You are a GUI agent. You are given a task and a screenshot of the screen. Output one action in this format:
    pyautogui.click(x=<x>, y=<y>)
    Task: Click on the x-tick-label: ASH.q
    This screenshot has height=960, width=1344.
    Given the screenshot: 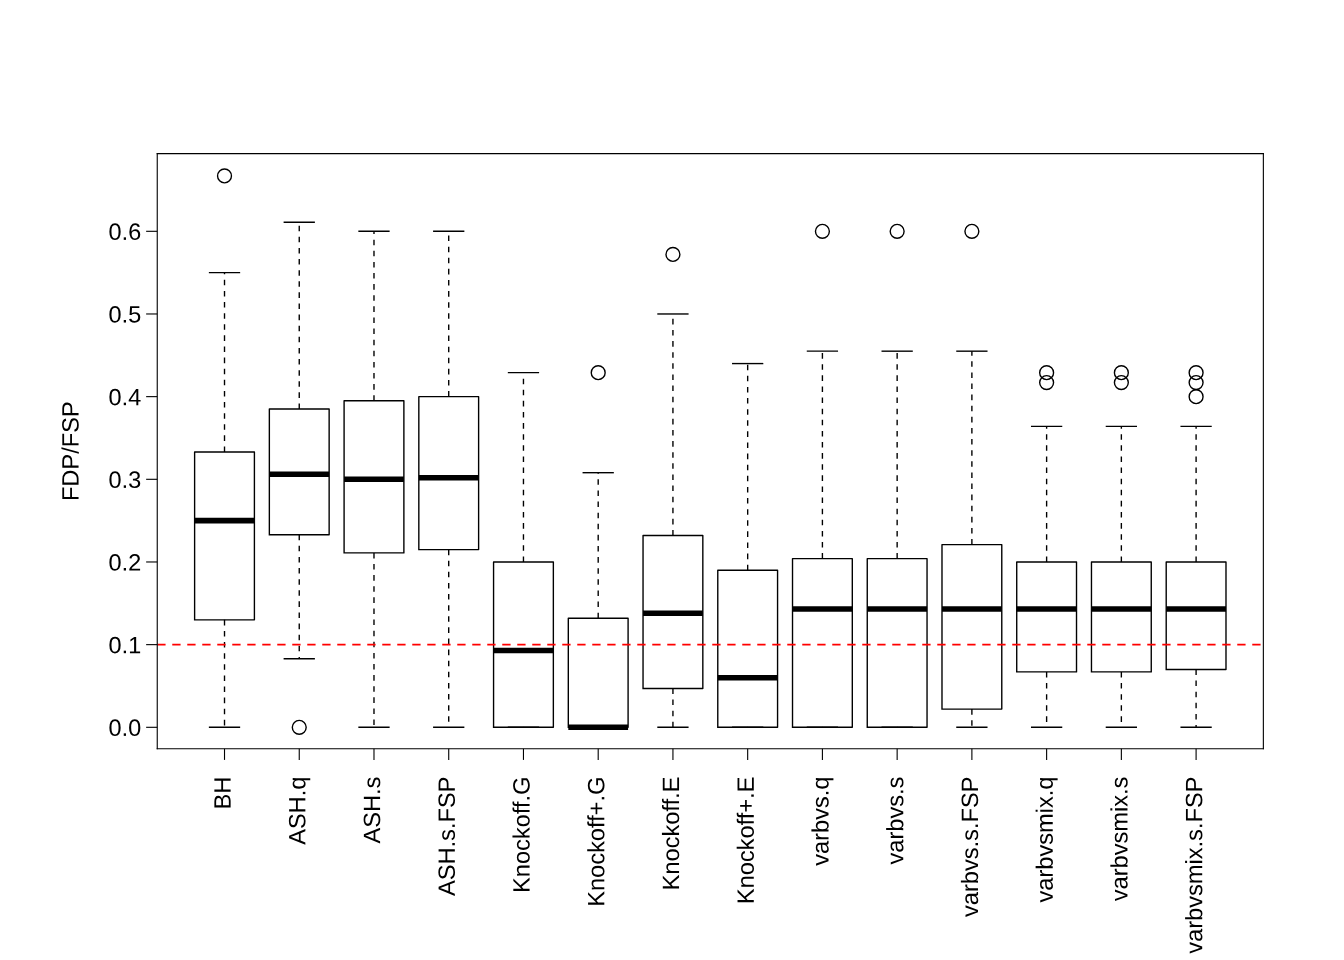 What is the action you would take?
    pyautogui.click(x=299, y=811)
    